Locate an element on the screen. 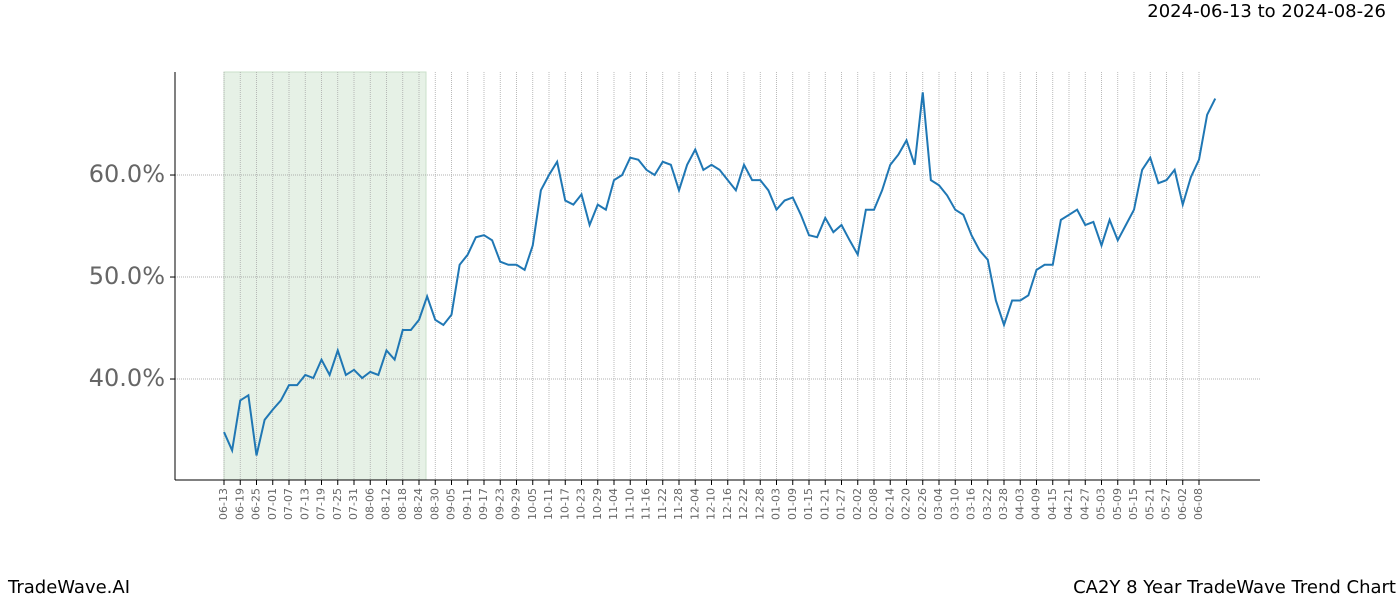 This screenshot has height=600, width=1400. x-tick-label: 06-19 is located at coordinates (239, 504).